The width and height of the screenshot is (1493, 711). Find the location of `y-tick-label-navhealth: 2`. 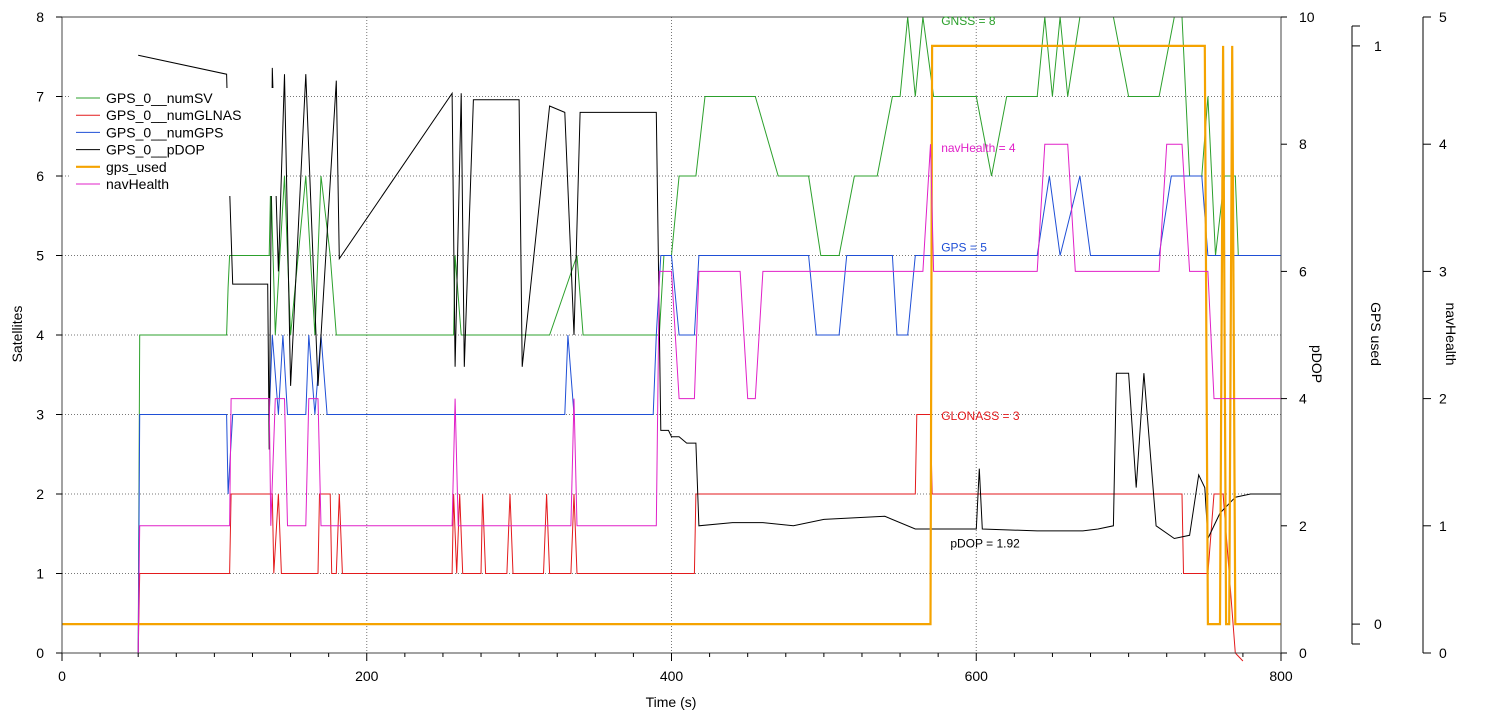

y-tick-label-navhealth: 2 is located at coordinates (1443, 399).